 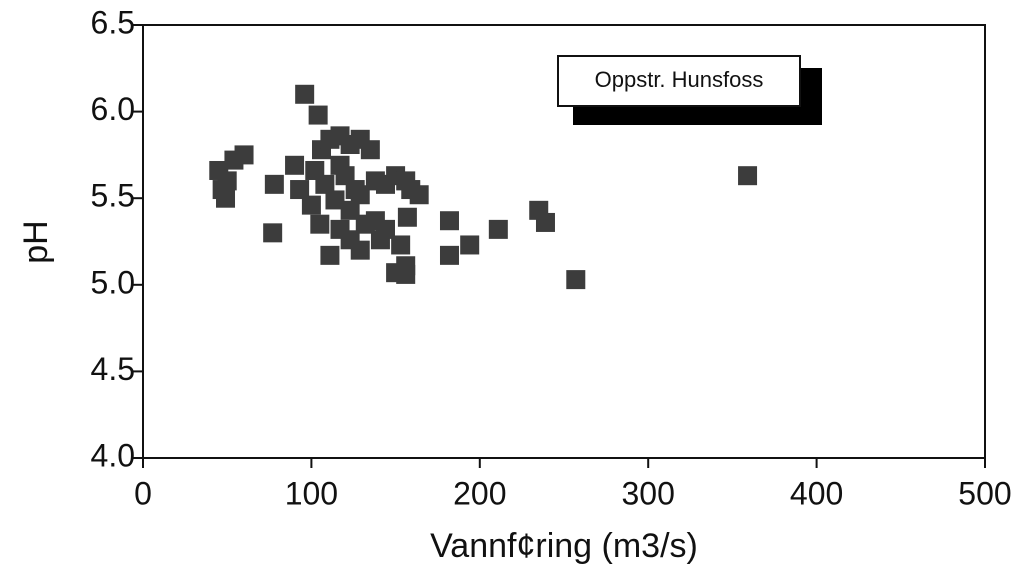 I want to click on y-tick-label: 5.0, so click(x=113, y=282).